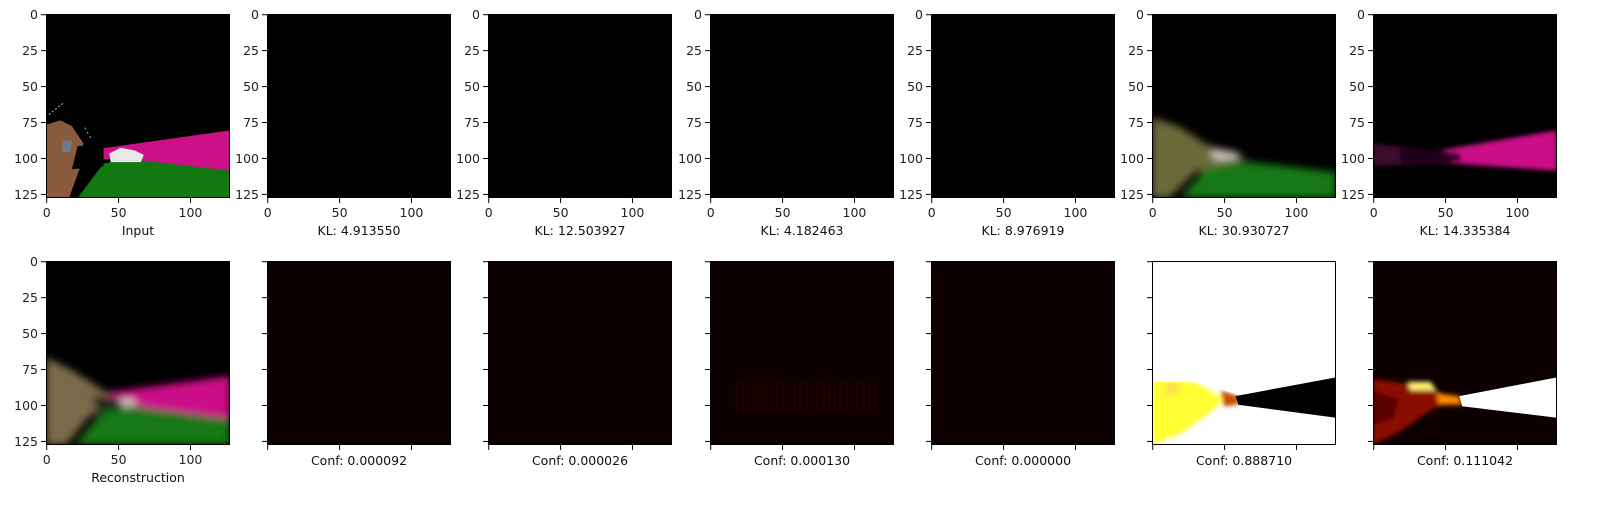  I want to click on red-region, so click(1413, 411).